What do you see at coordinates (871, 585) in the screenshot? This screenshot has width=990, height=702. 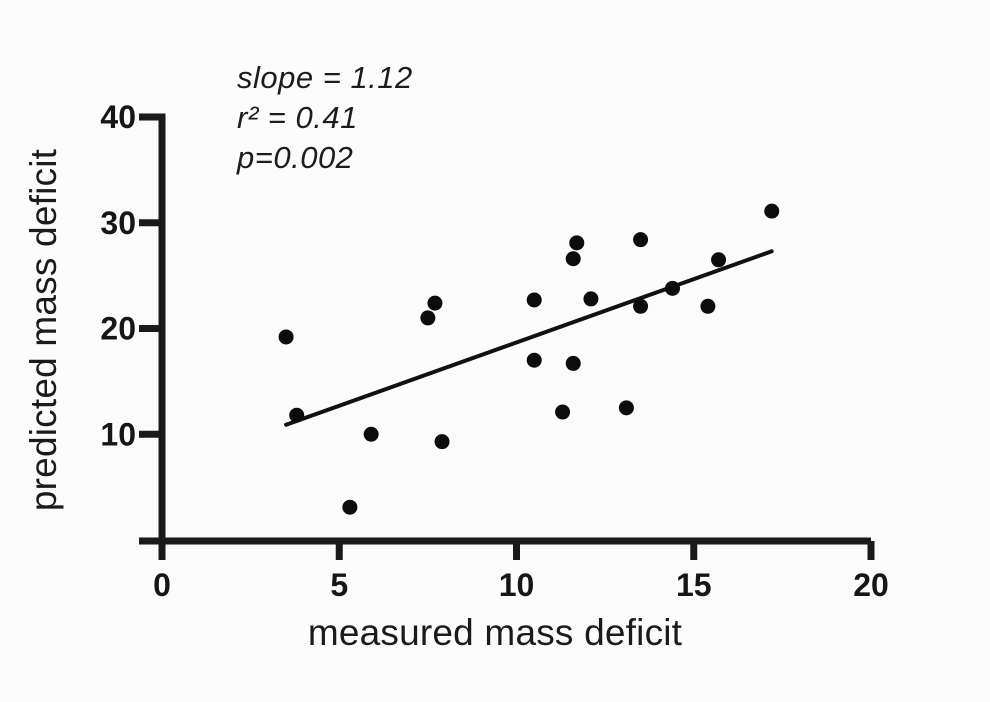 I see `x-tick-label: 20` at bounding box center [871, 585].